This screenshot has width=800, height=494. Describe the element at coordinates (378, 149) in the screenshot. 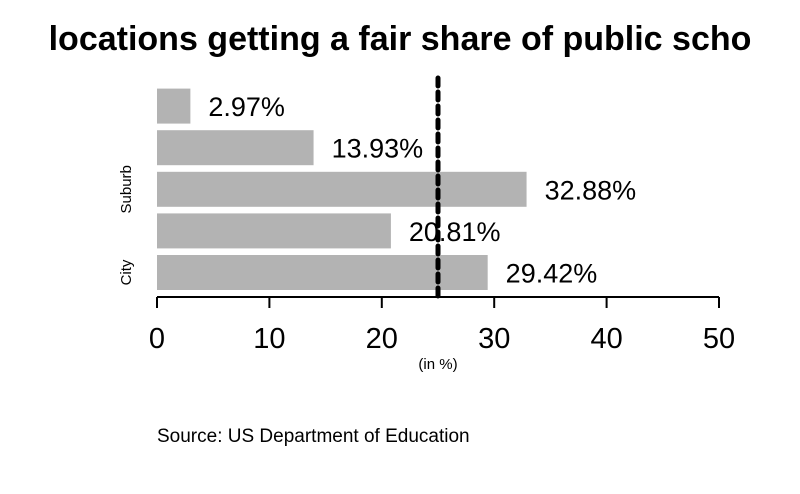

I see `bar-value-label: 13.93%` at that location.